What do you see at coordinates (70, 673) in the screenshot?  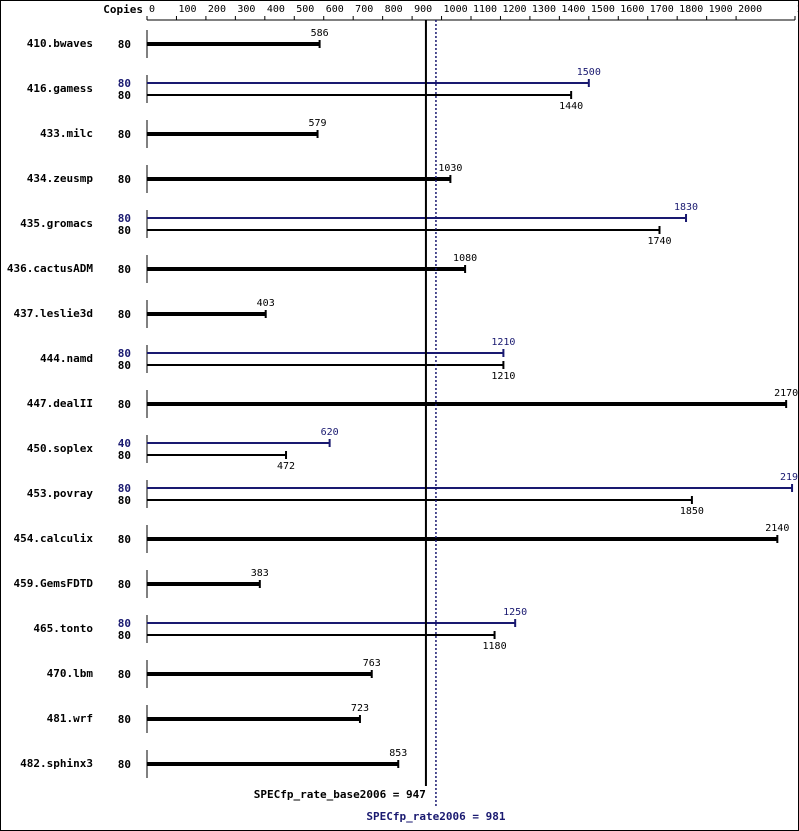 I see `category-label: 470.lbm` at bounding box center [70, 673].